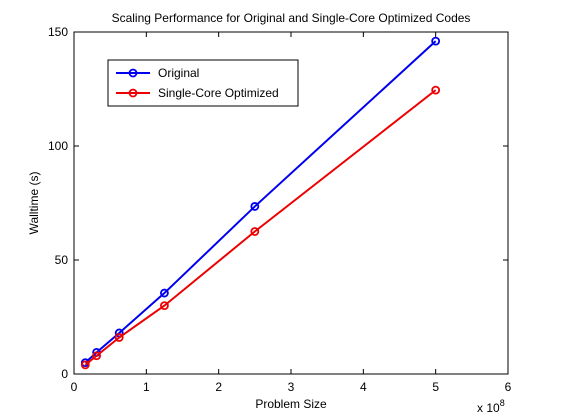 This screenshot has height=420, width=561. What do you see at coordinates (502, 403) in the screenshot?
I see `x-axis-exponent-power: 8` at bounding box center [502, 403].